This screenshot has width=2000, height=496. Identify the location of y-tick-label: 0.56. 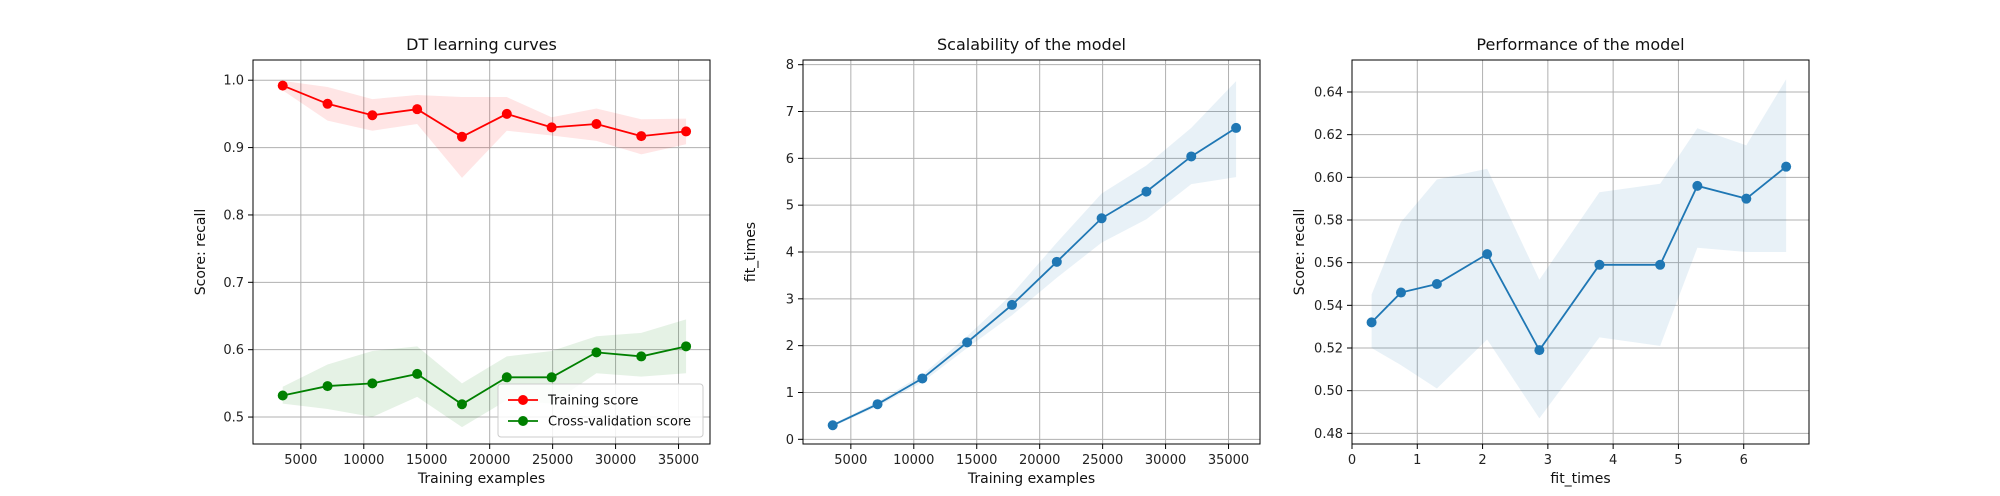
(1328, 263).